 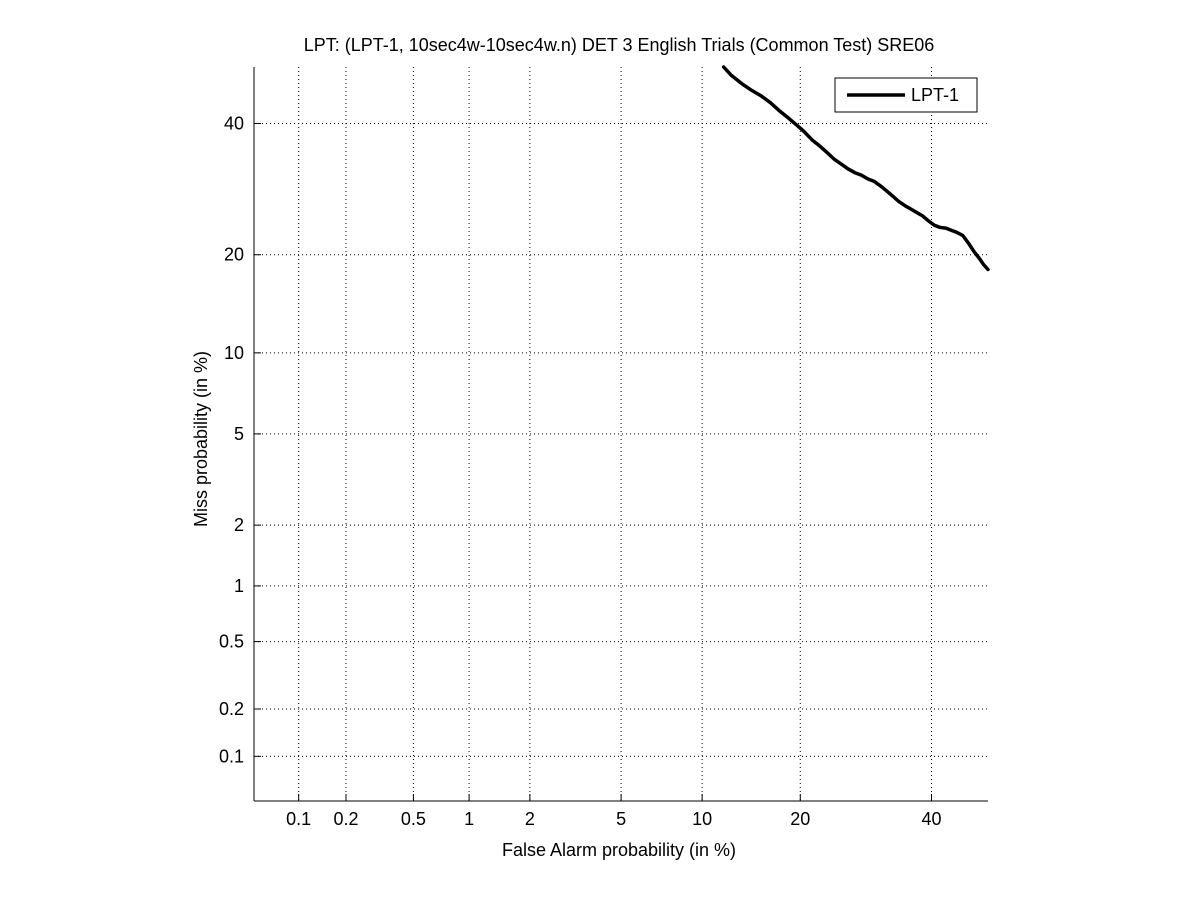 What do you see at coordinates (800, 819) in the screenshot?
I see `x-tick-label: 20` at bounding box center [800, 819].